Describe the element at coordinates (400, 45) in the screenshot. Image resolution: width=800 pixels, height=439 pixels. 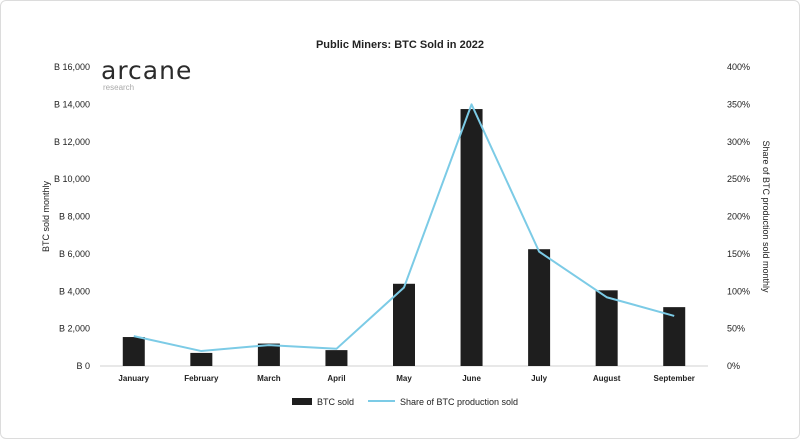
I see `chart-title: Public Miners: BTC Sold in 2022` at that location.